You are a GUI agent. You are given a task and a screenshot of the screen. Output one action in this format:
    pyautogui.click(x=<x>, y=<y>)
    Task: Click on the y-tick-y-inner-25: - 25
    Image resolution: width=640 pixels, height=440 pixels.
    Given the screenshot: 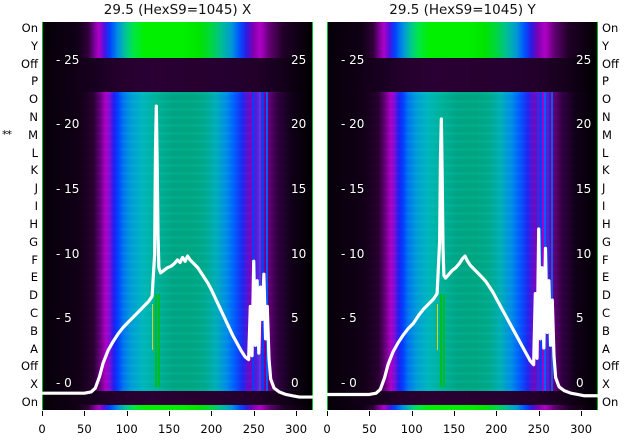 What is the action you would take?
    pyautogui.click(x=353, y=59)
    